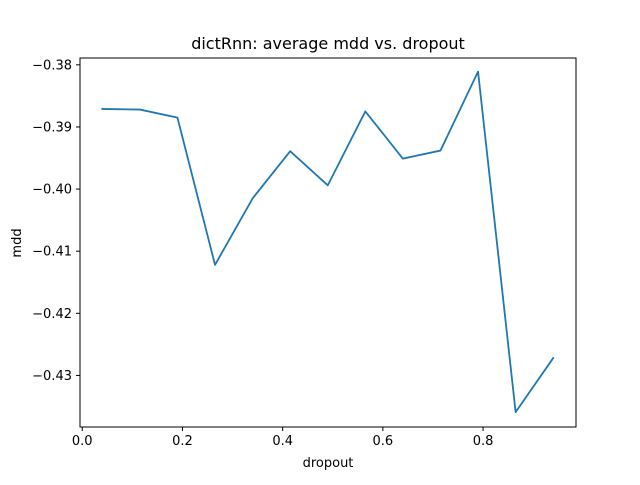  Describe the element at coordinates (282, 441) in the screenshot. I see `x-tick-label: 0.4` at that location.